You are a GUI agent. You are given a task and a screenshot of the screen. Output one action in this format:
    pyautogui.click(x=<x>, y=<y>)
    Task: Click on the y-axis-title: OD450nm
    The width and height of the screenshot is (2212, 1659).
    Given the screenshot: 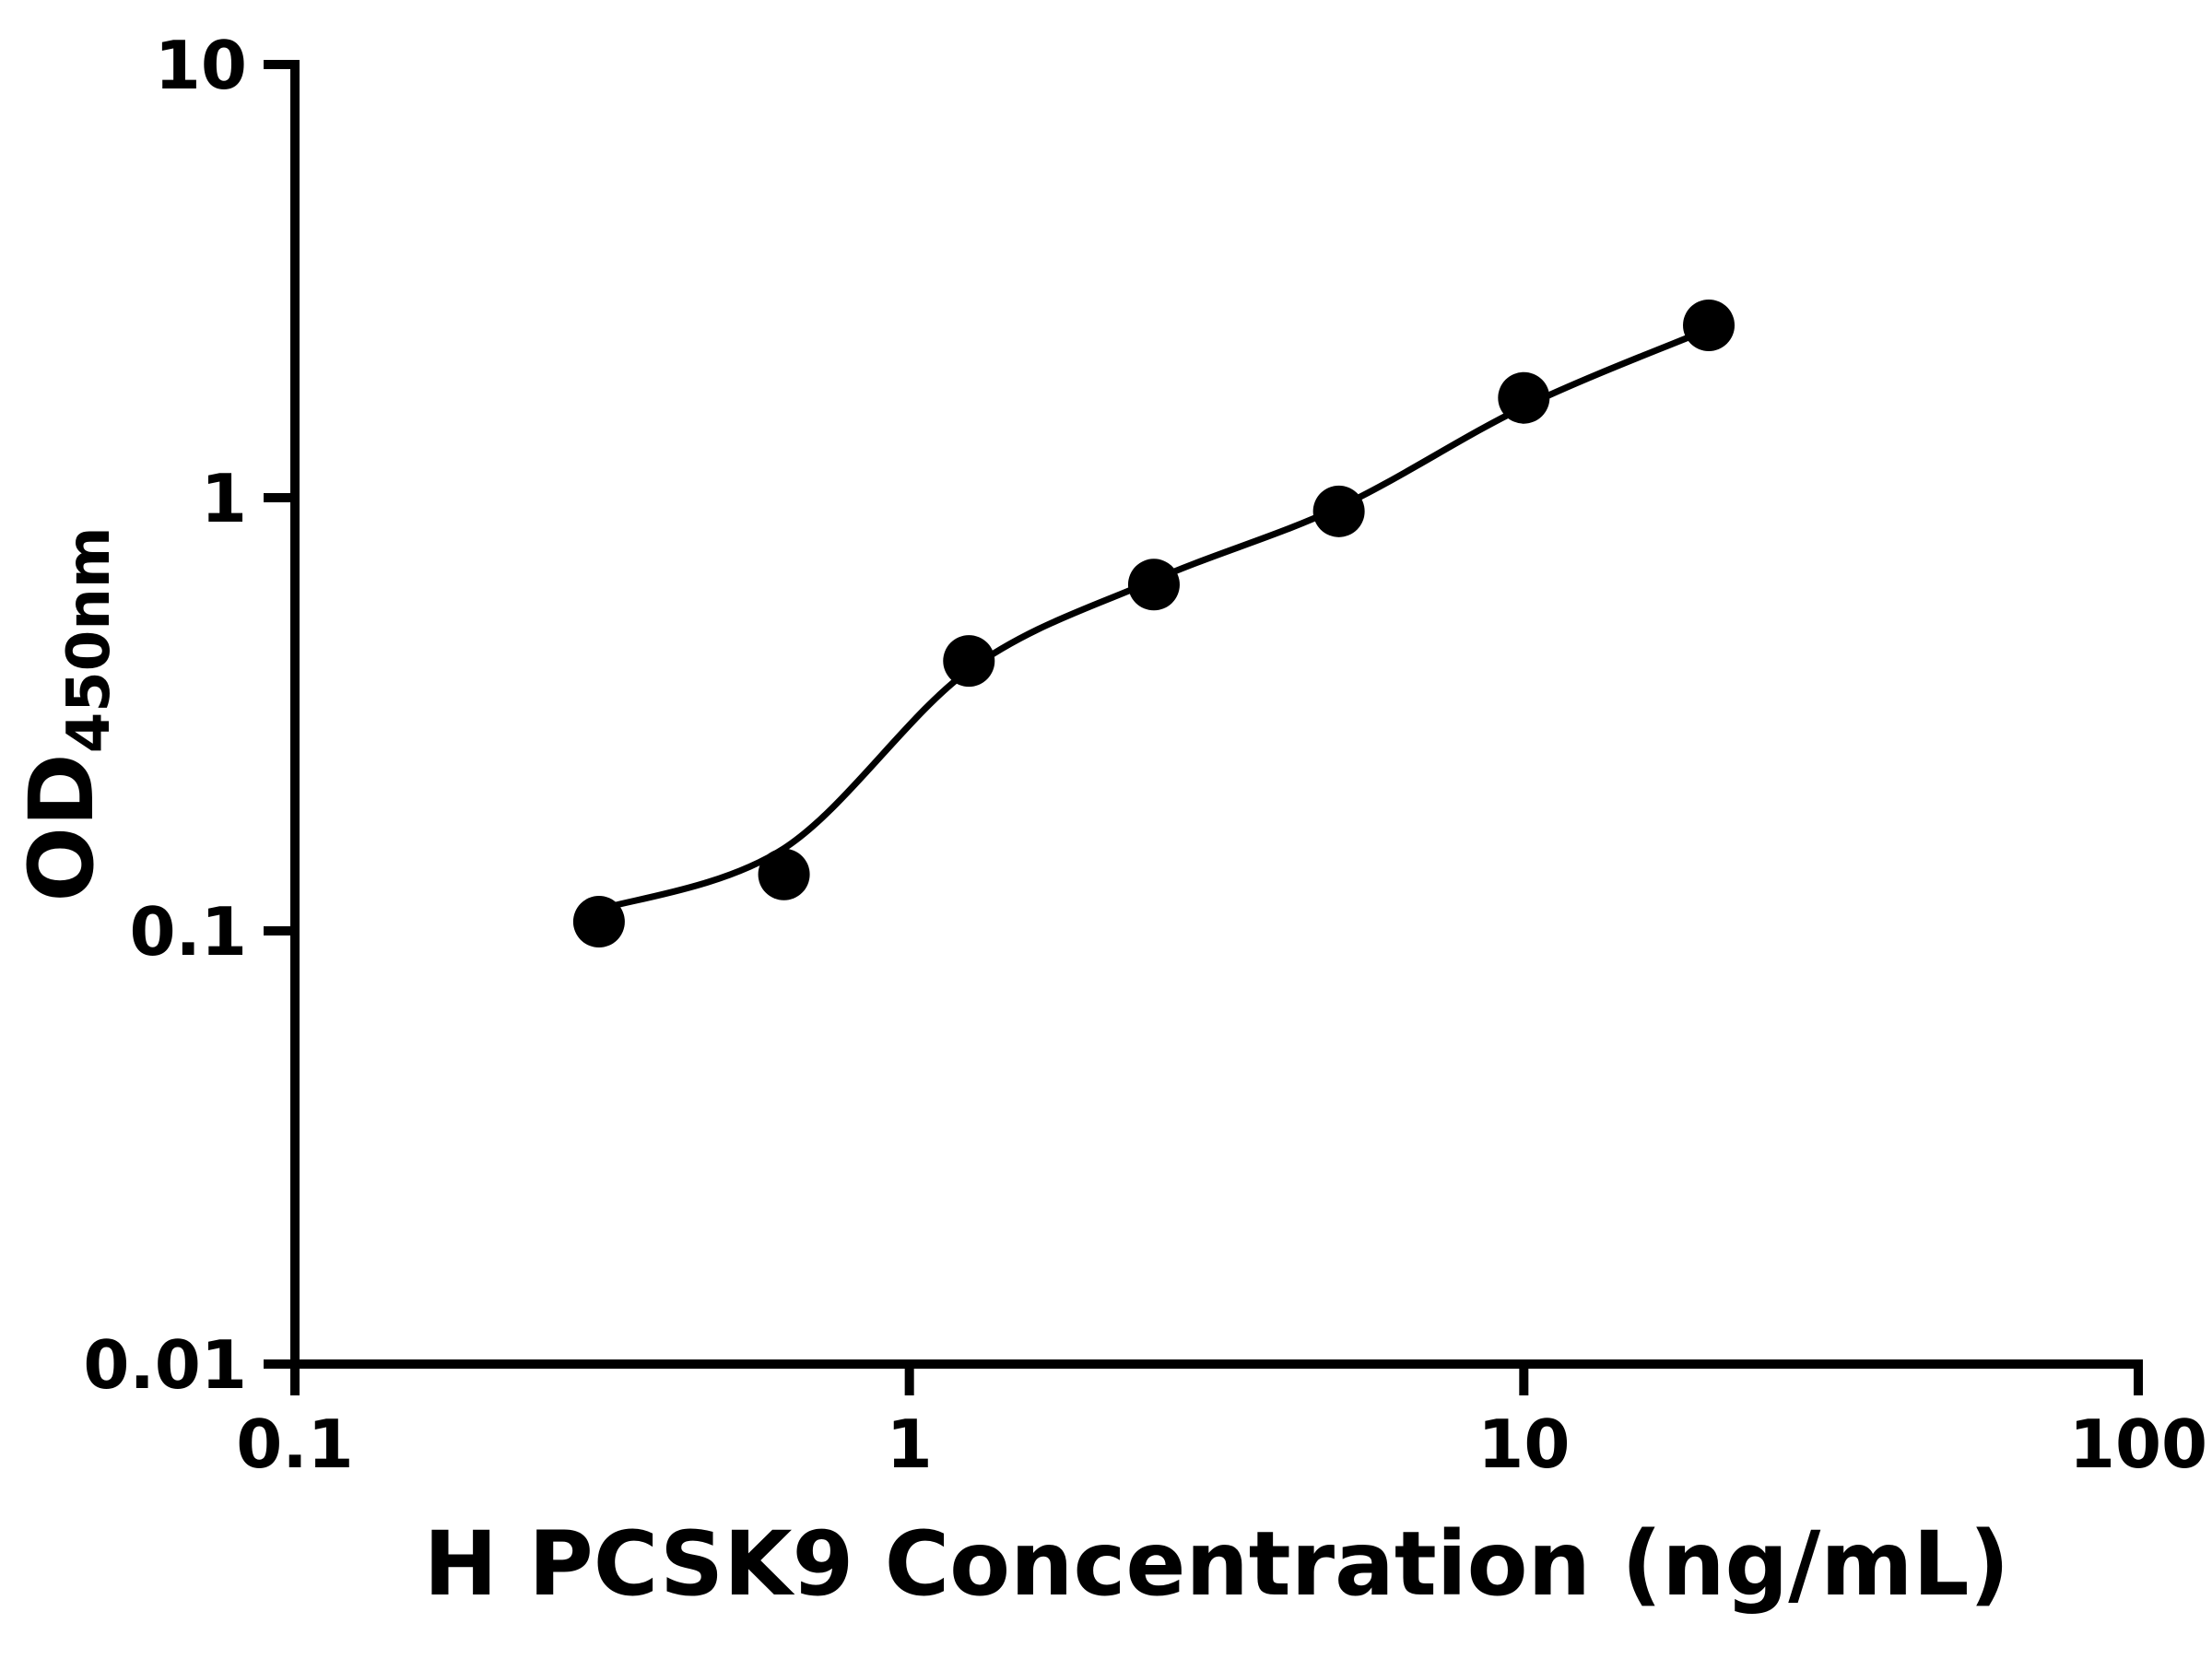 What is the action you would take?
    pyautogui.click(x=67, y=713)
    